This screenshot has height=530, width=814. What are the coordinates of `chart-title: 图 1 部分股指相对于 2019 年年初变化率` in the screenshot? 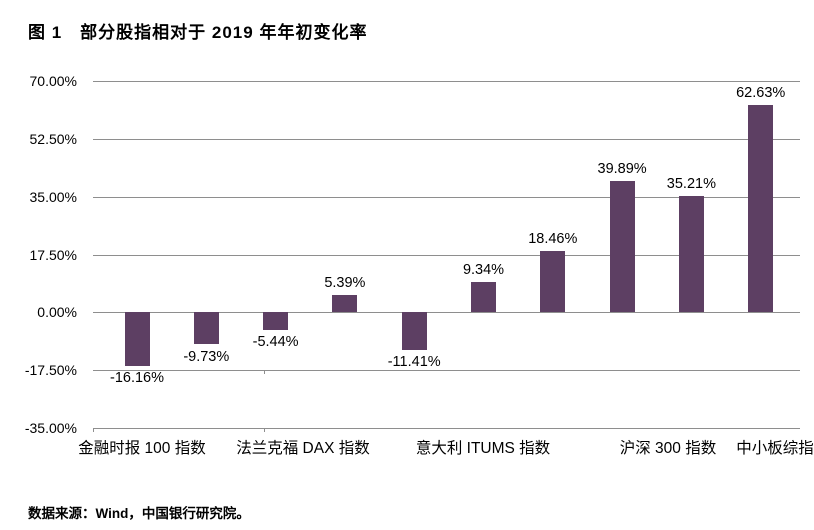 It's located at (198, 32).